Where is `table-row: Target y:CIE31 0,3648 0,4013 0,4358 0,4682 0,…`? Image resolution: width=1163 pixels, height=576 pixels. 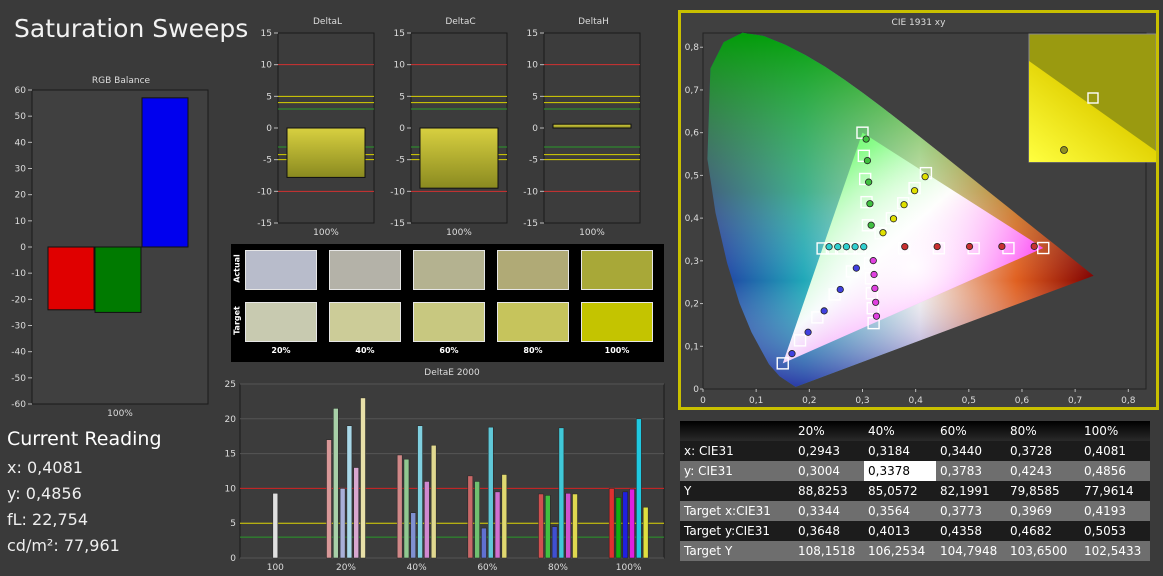 table-row: Target y:CIE31 0,3648 0,4013 0,4358 0,4682 0,… is located at coordinates (915, 531).